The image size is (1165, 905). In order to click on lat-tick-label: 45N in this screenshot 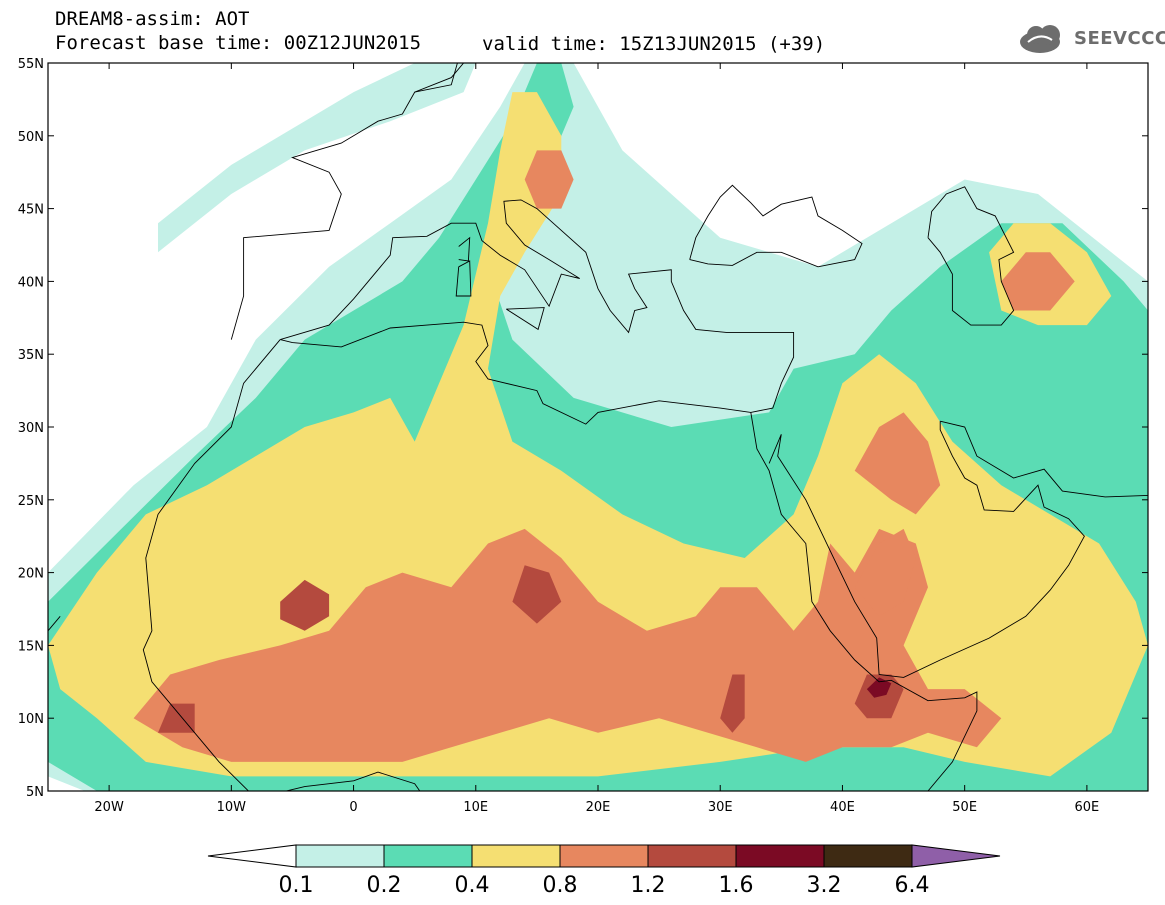, I will do `click(31, 210)`.